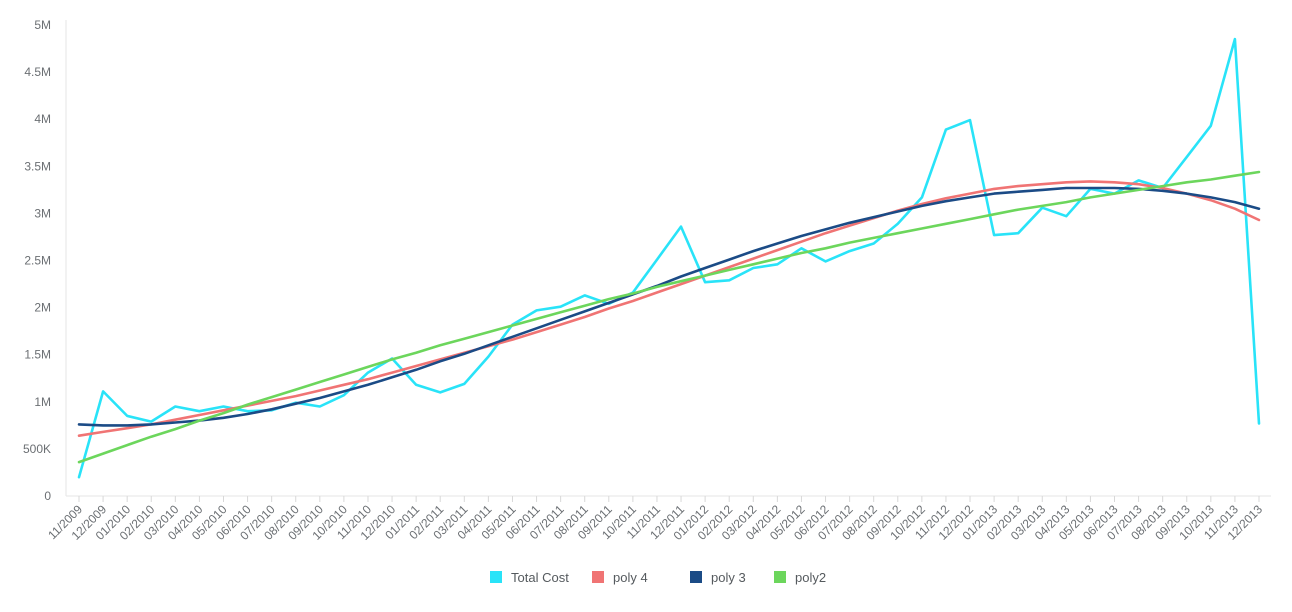  What do you see at coordinates (496, 577) in the screenshot?
I see `legend-swatch-total-cost` at bounding box center [496, 577].